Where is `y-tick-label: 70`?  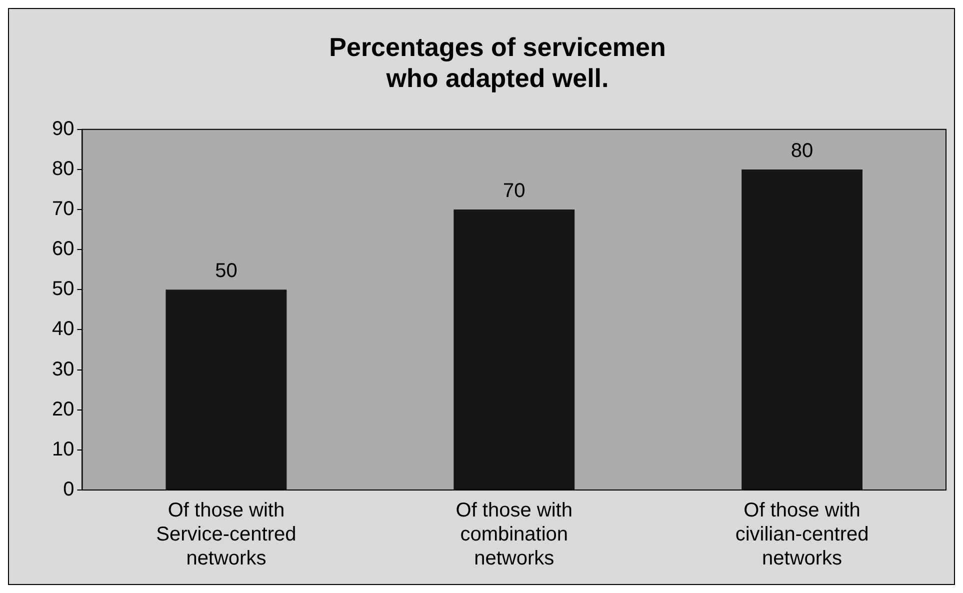 y-tick-label: 70 is located at coordinates (63, 209).